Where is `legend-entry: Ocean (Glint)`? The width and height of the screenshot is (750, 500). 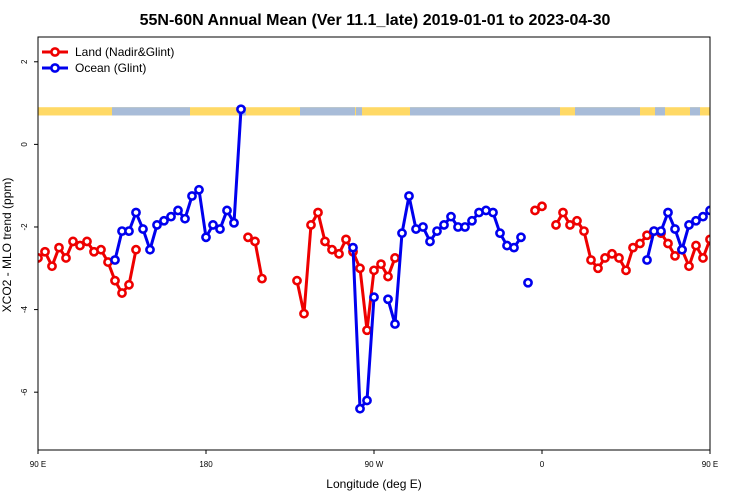 legend-entry: Ocean (Glint) is located at coordinates (110, 68).